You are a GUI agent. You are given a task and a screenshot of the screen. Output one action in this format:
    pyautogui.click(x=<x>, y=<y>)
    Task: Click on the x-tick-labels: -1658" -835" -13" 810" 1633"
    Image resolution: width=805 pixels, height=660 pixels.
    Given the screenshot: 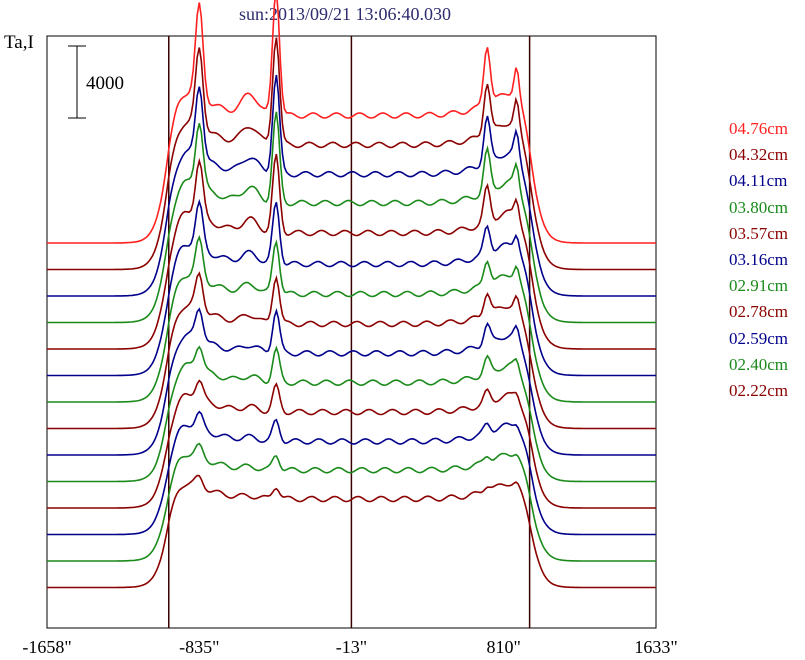 What is the action you would take?
    pyautogui.click(x=349, y=647)
    